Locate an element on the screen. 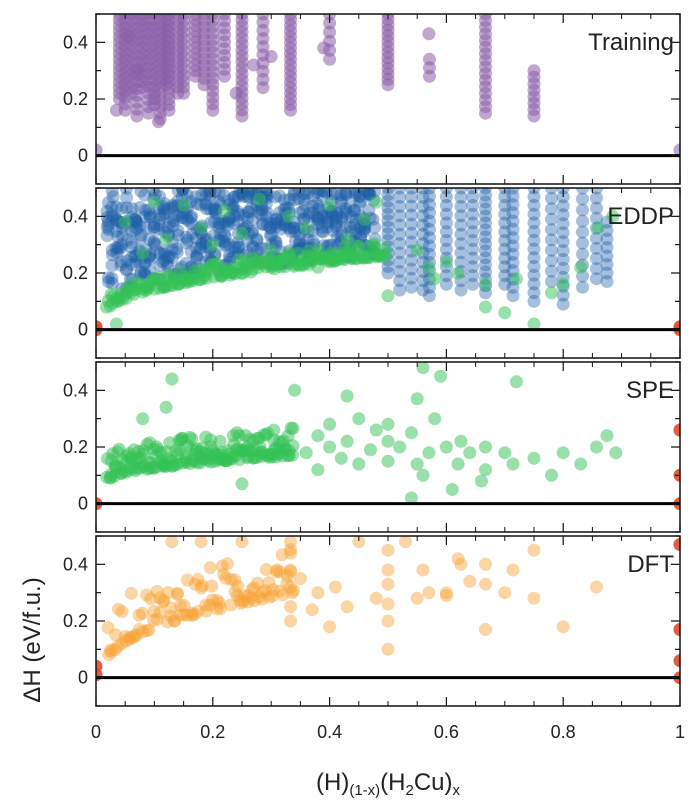 The height and width of the screenshot is (800, 700). x-tick-label: 0.6 is located at coordinates (446, 732).